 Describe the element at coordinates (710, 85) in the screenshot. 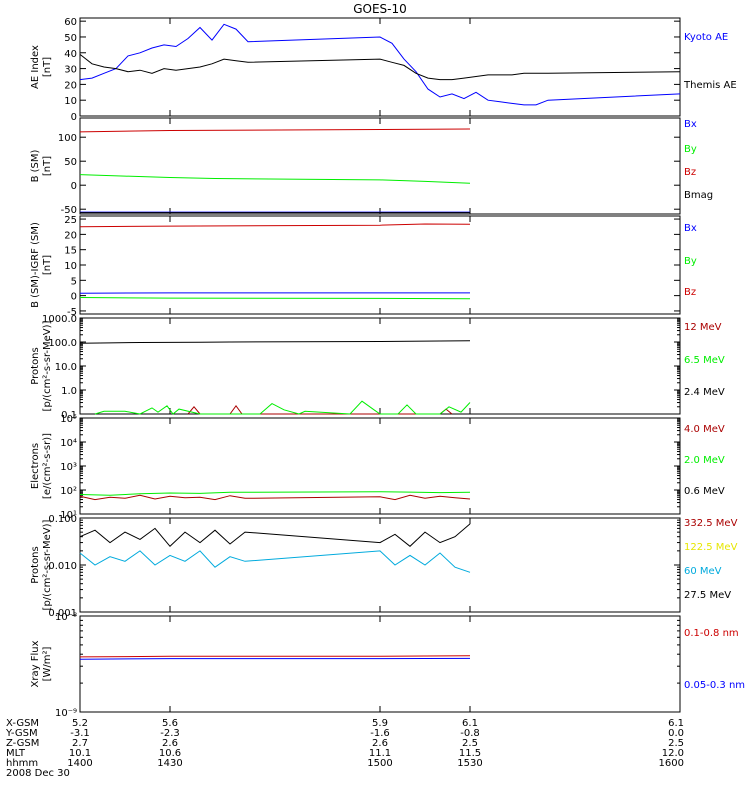

I see `legend-entry: Themis AE` at that location.